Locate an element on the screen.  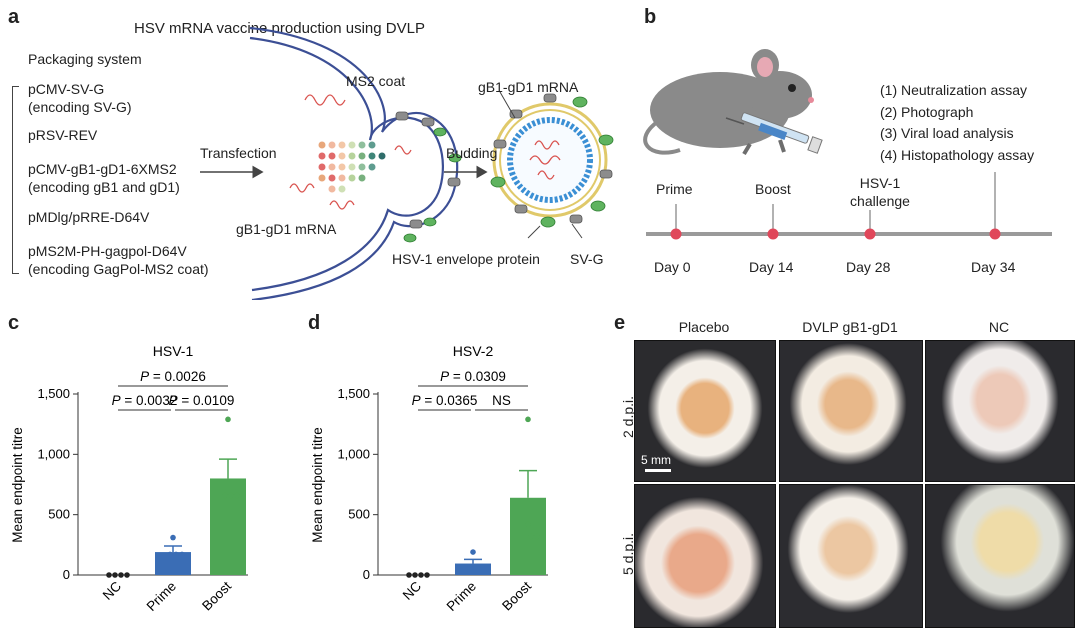
col-placebo: Placebo is located at coordinates (704, 327).